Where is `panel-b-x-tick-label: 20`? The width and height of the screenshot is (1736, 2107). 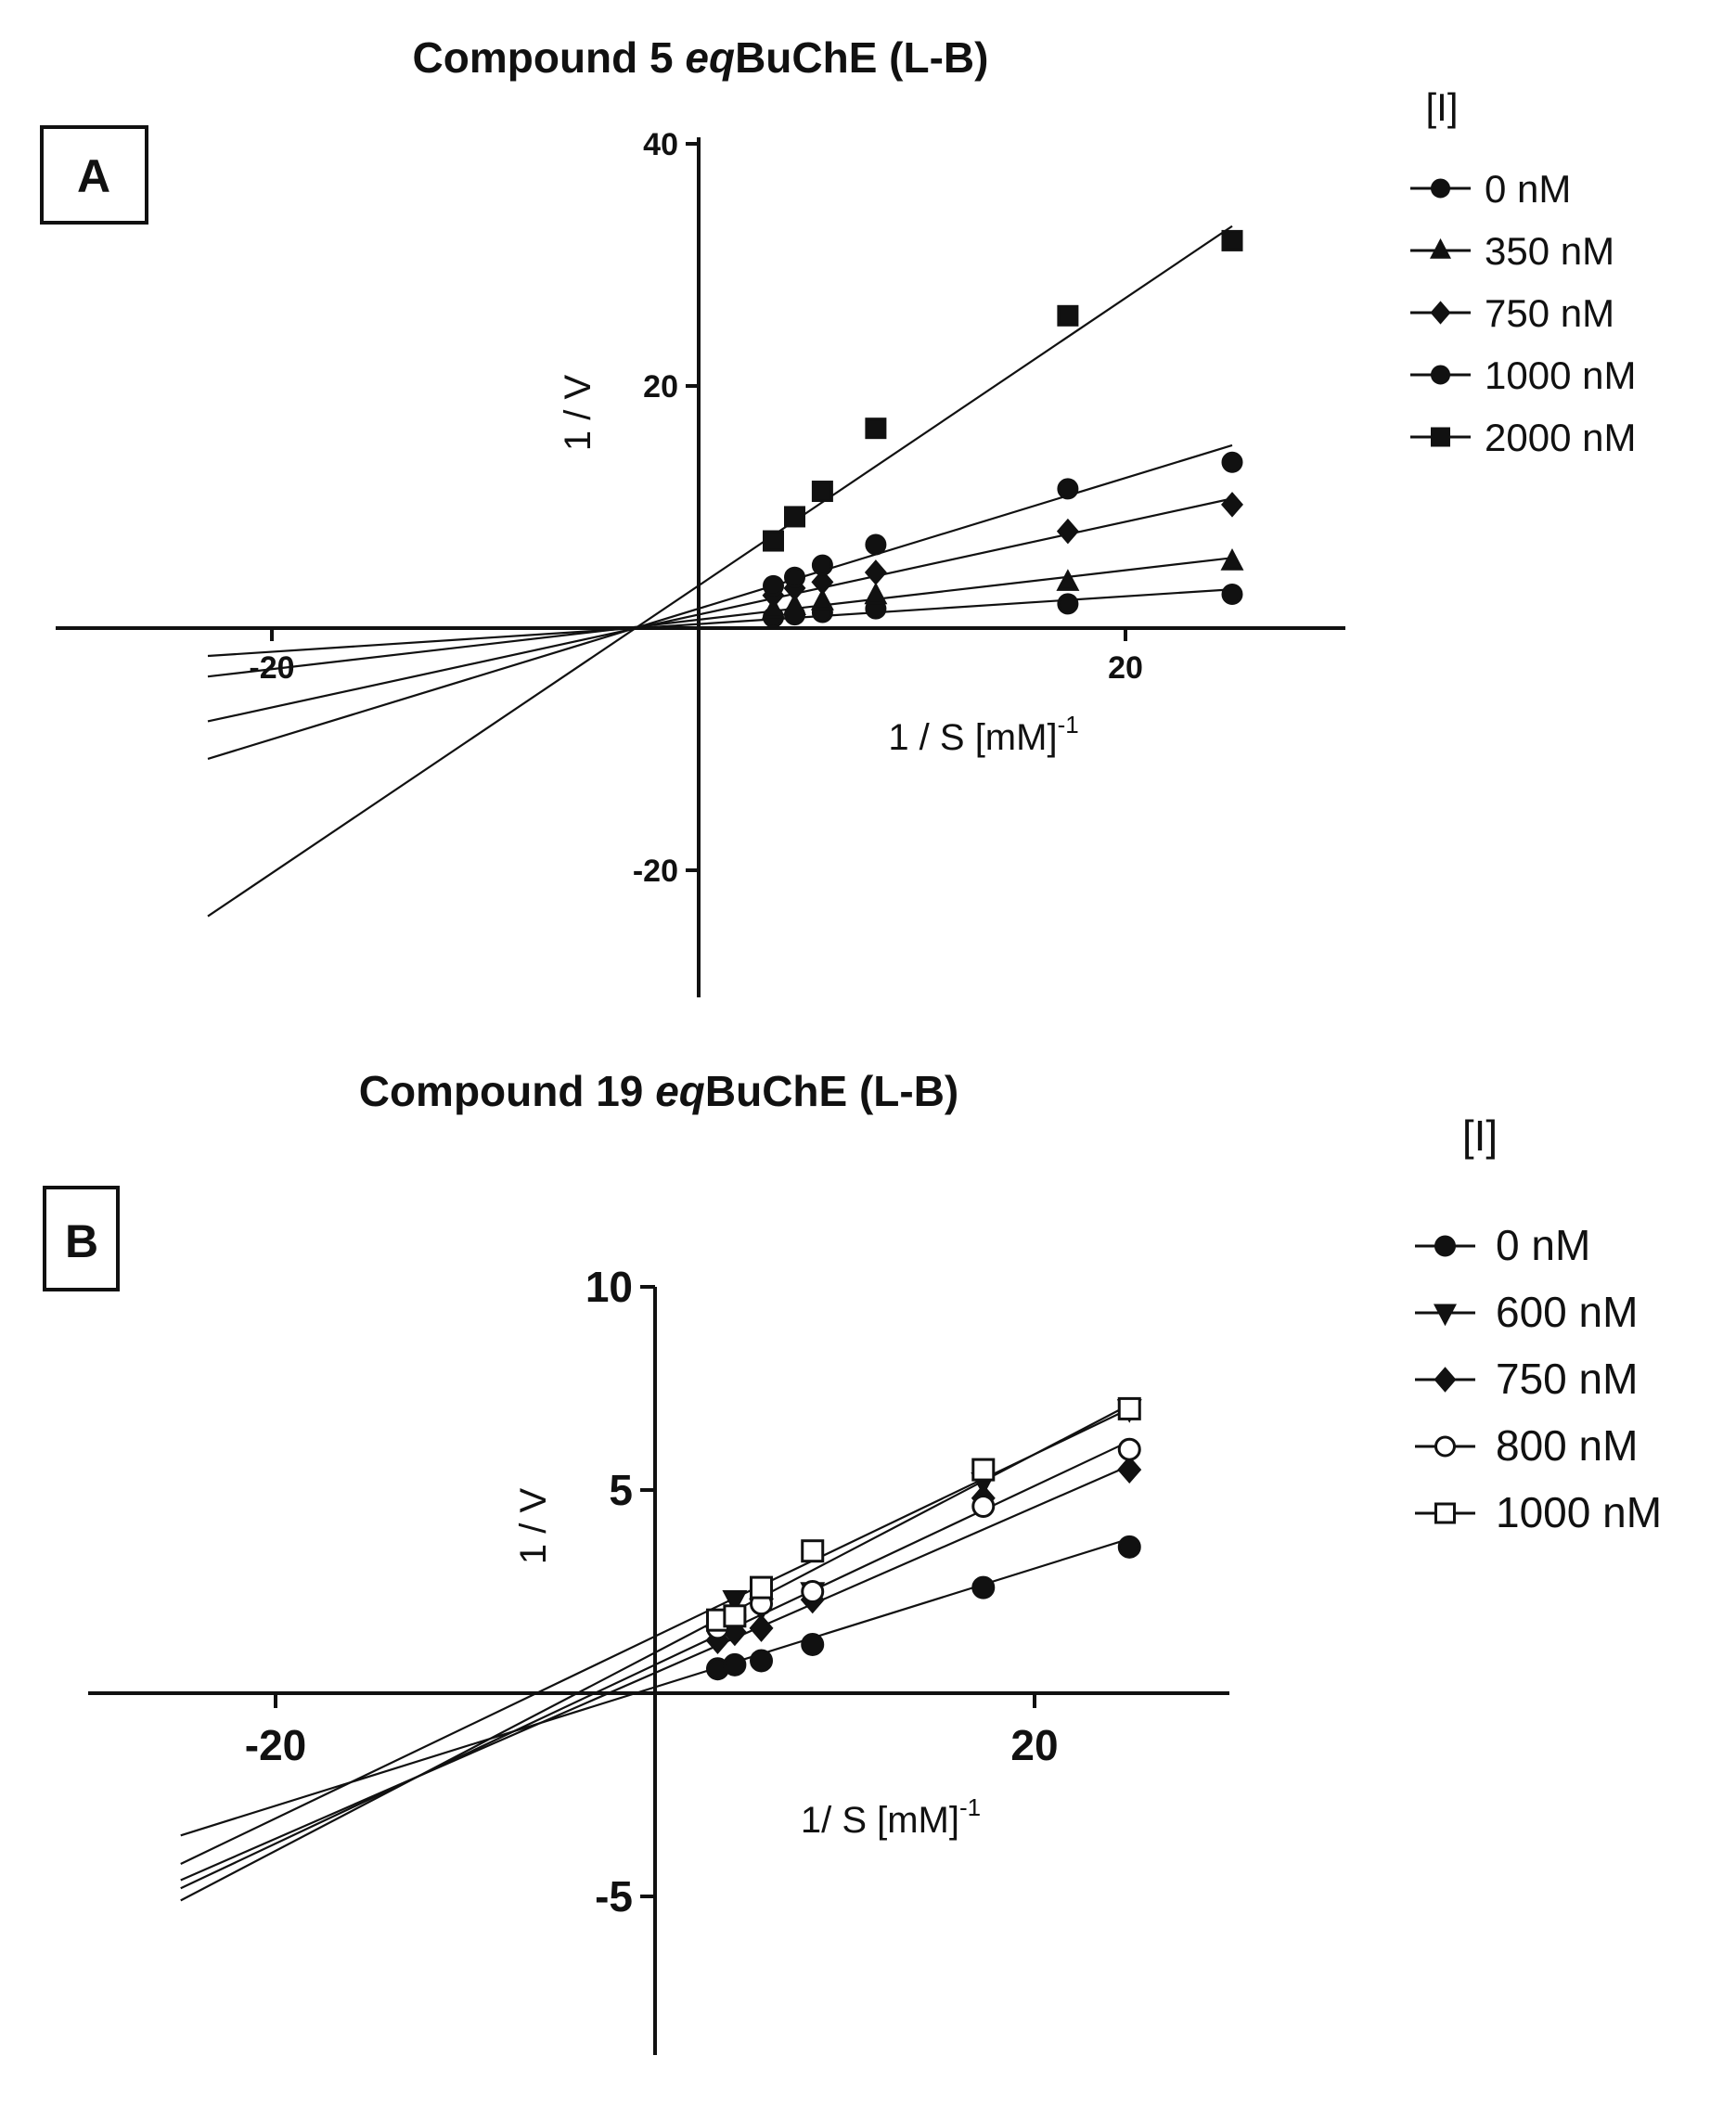 panel-b-x-tick-label: 20 is located at coordinates (1034, 1745).